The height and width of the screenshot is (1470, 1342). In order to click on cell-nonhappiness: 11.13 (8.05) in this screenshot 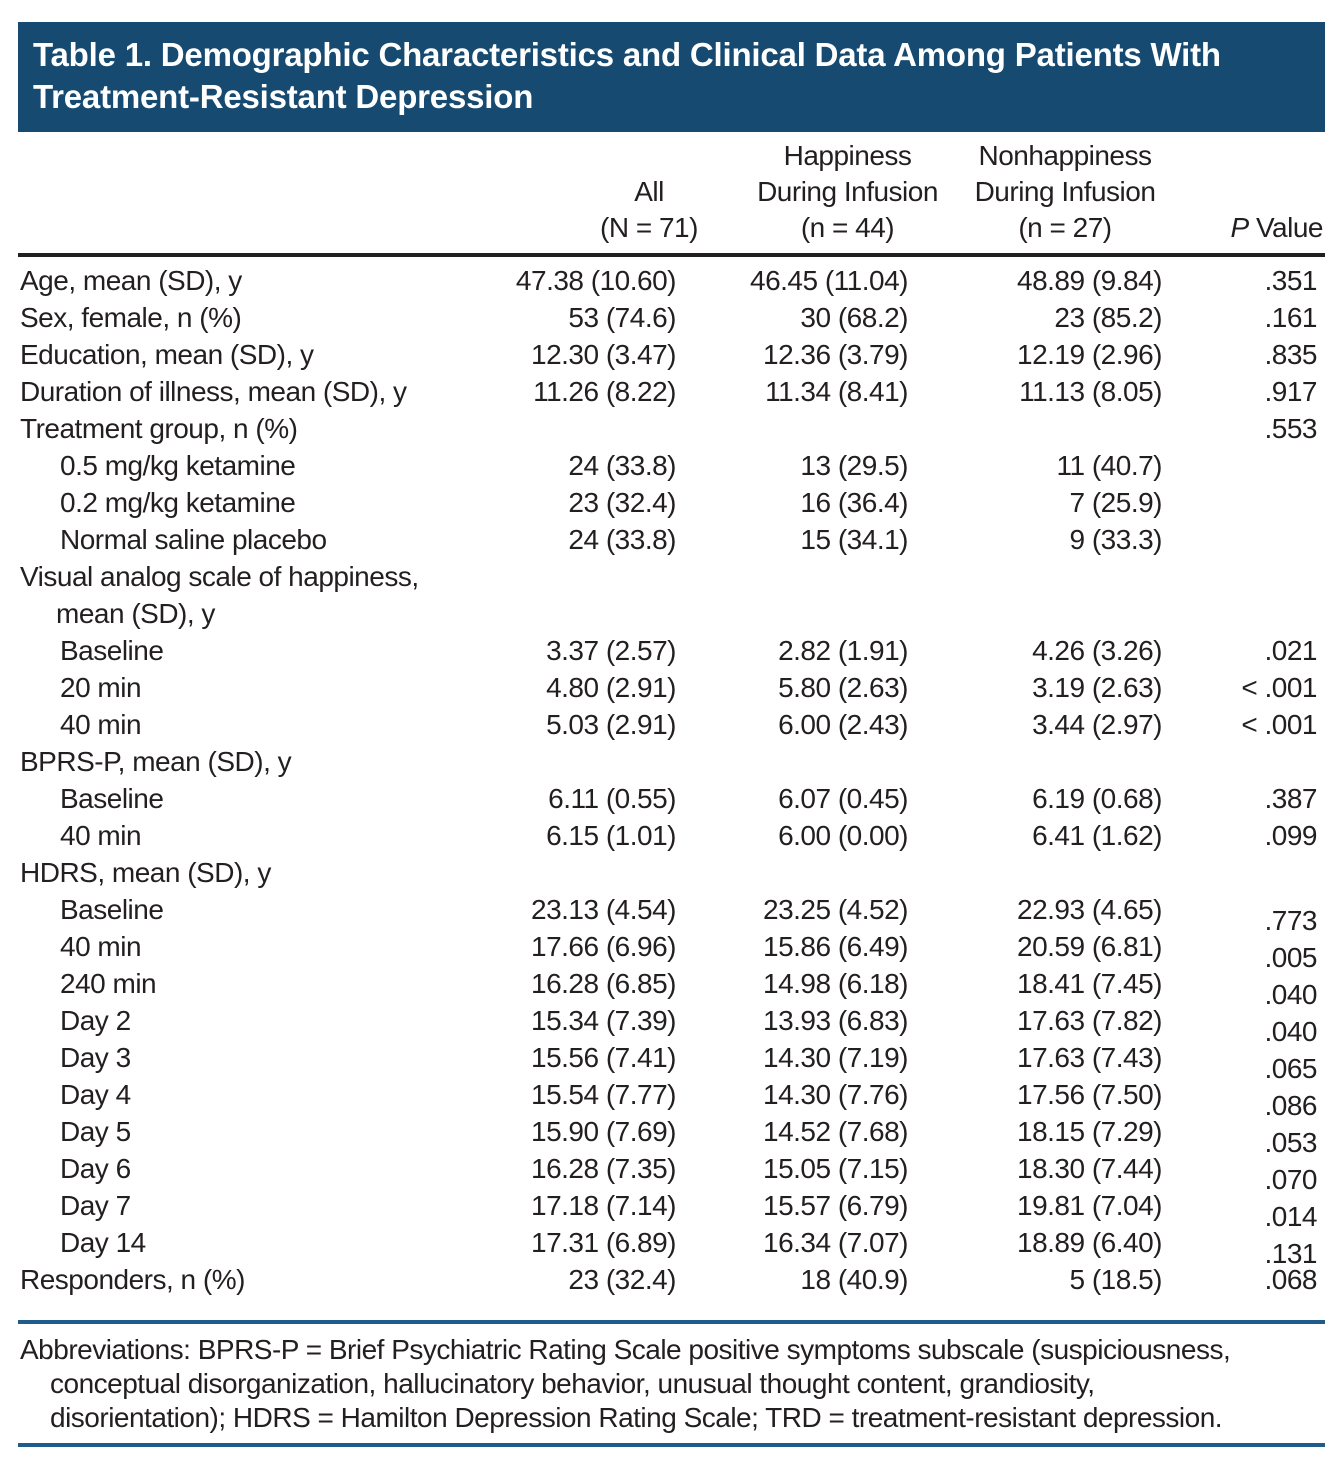, I will do `click(1090, 391)`.